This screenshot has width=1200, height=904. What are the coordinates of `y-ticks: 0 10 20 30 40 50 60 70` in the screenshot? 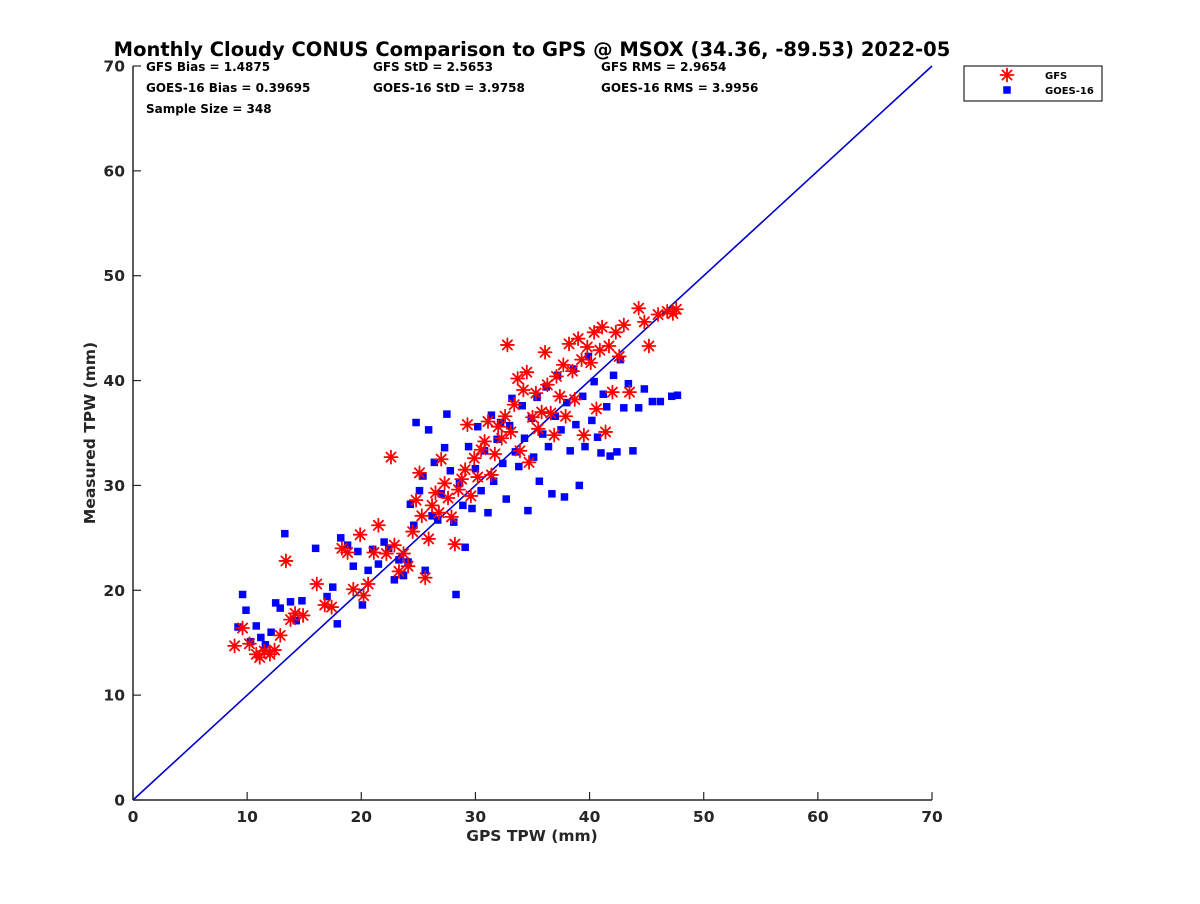 It's located at (122, 434).